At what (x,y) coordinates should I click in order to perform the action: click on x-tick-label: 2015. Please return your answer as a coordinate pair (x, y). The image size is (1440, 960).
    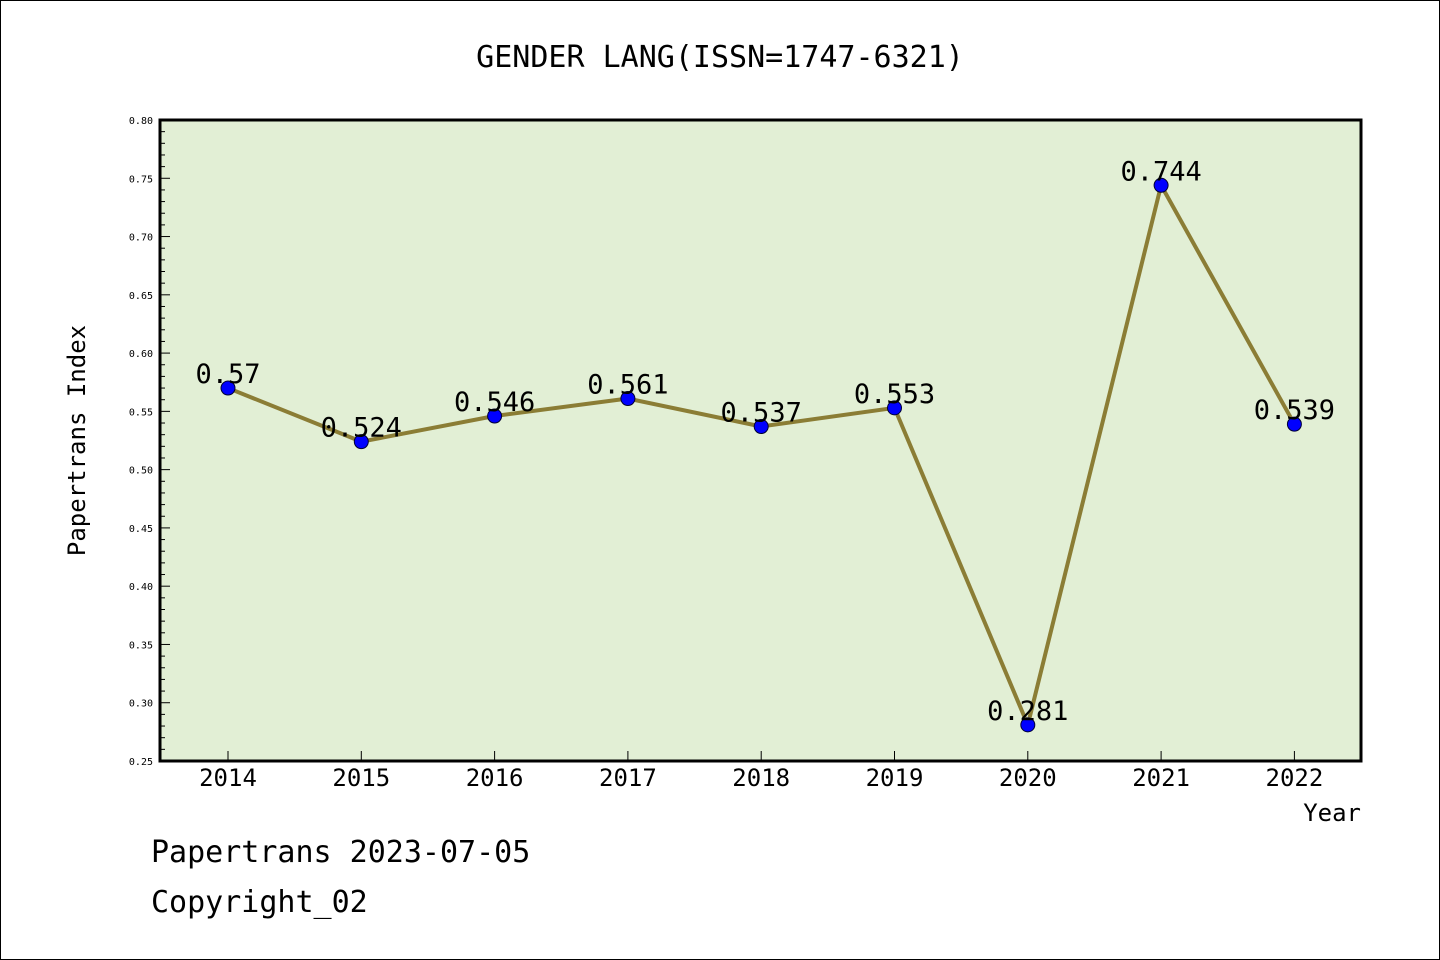
    Looking at the image, I should click on (361, 778).